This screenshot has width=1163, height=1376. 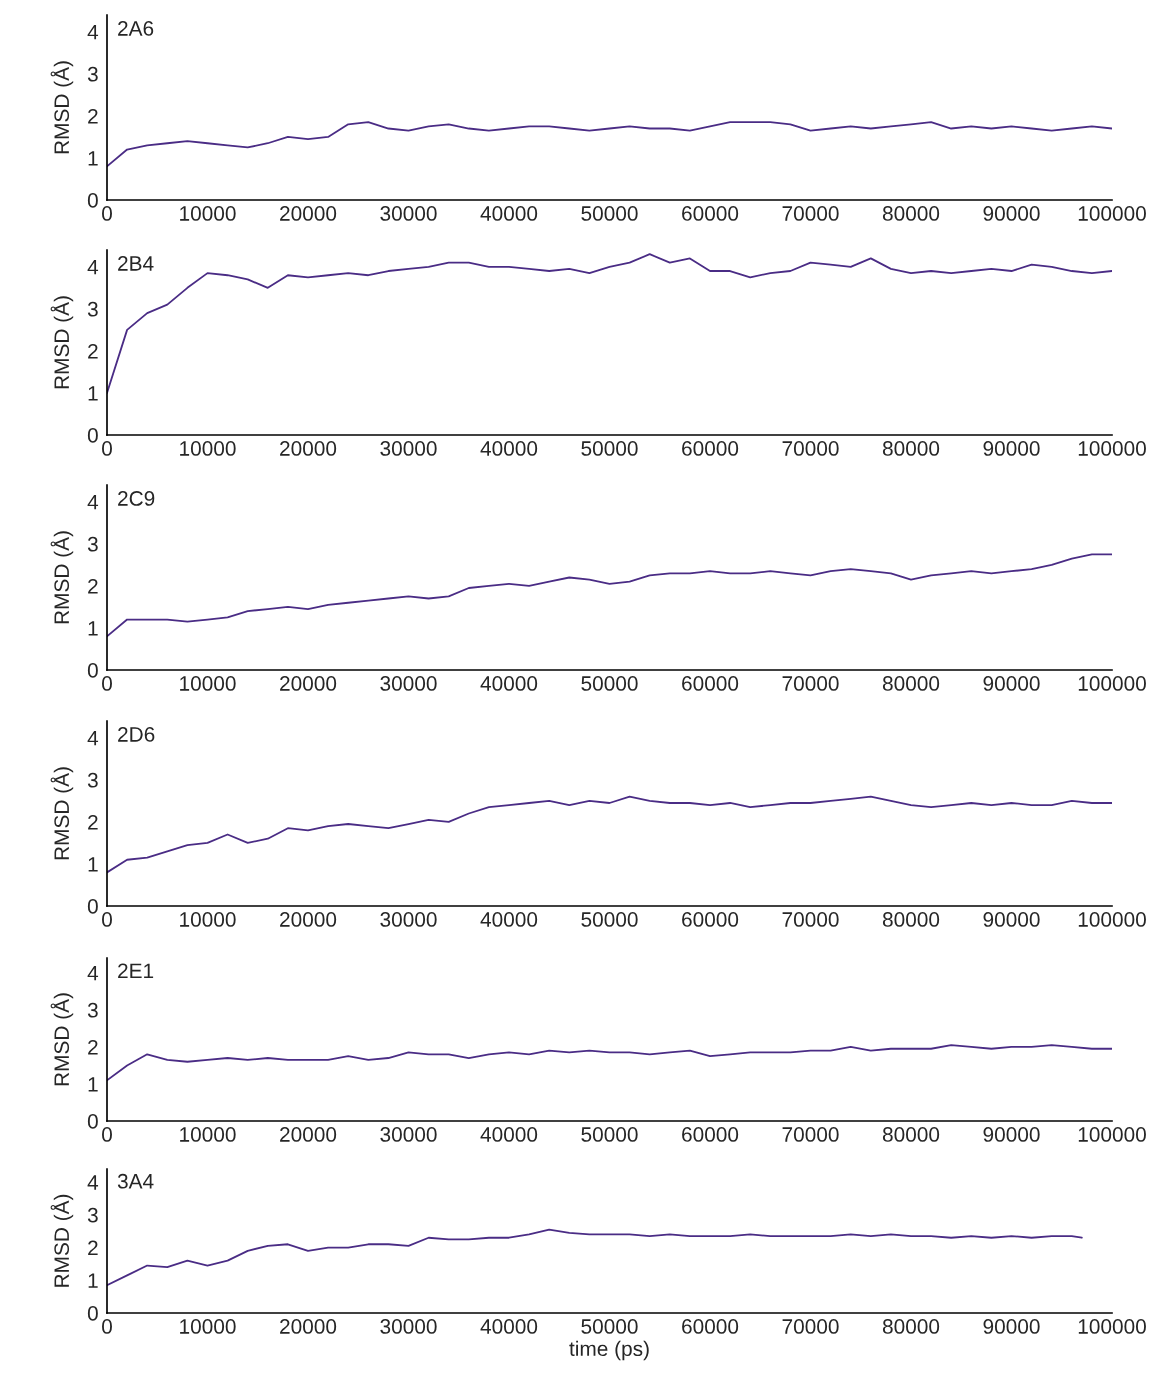 I want to click on annotation: 2D6, so click(x=136, y=734).